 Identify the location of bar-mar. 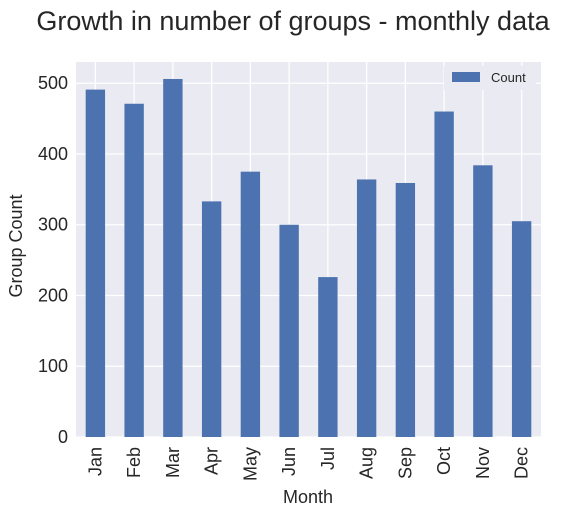
(173, 257).